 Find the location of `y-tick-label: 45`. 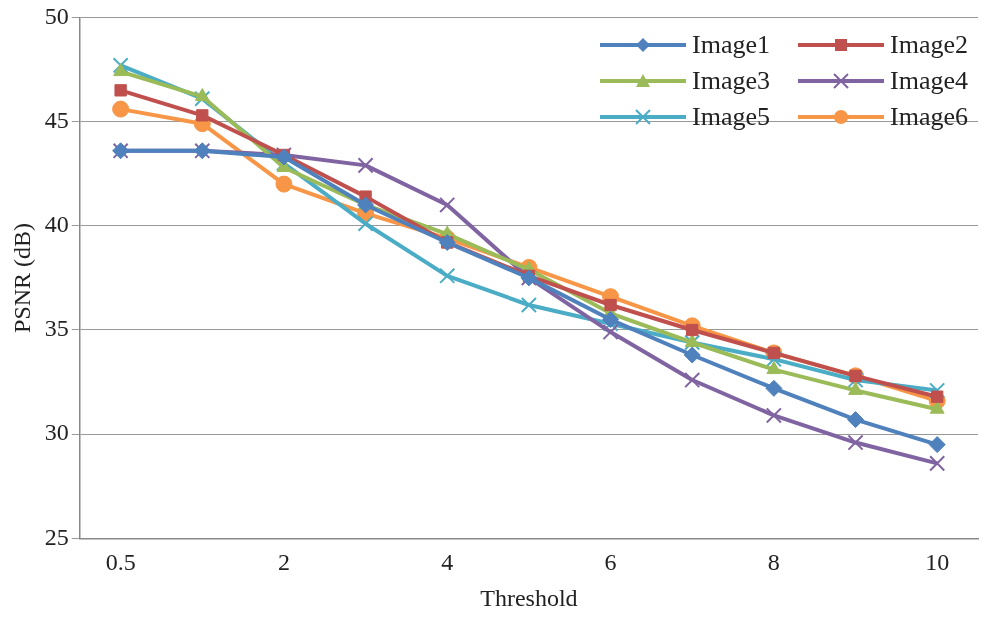

y-tick-label: 45 is located at coordinates (56, 119).